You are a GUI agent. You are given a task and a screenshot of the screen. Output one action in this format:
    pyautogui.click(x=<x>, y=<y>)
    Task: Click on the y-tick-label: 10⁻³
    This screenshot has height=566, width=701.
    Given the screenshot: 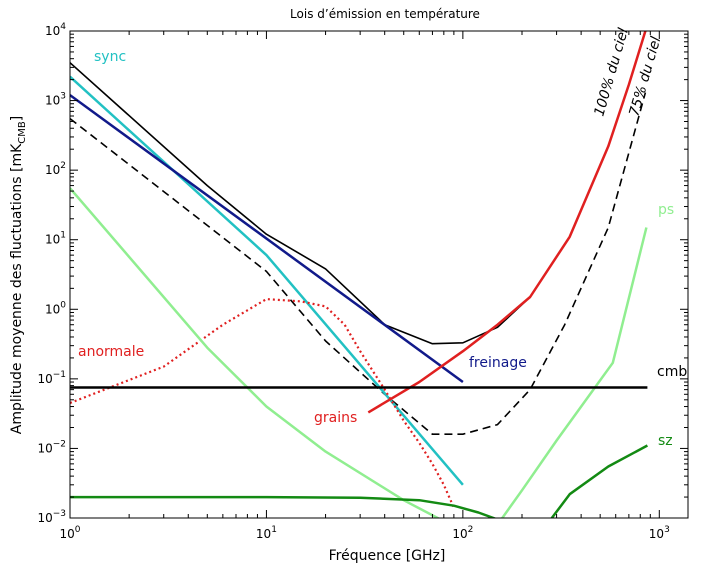 What is the action you would take?
    pyautogui.click(x=51, y=517)
    